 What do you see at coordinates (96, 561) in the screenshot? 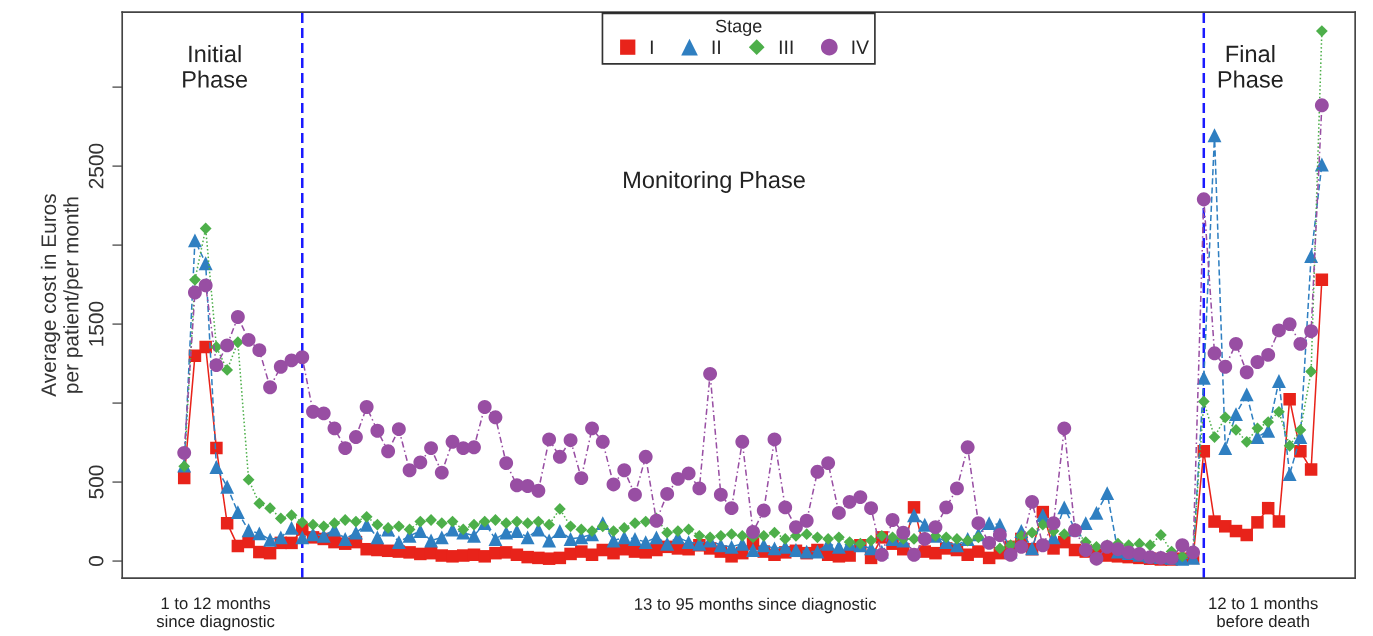
I see `y-tick-label: 0` at bounding box center [96, 561].